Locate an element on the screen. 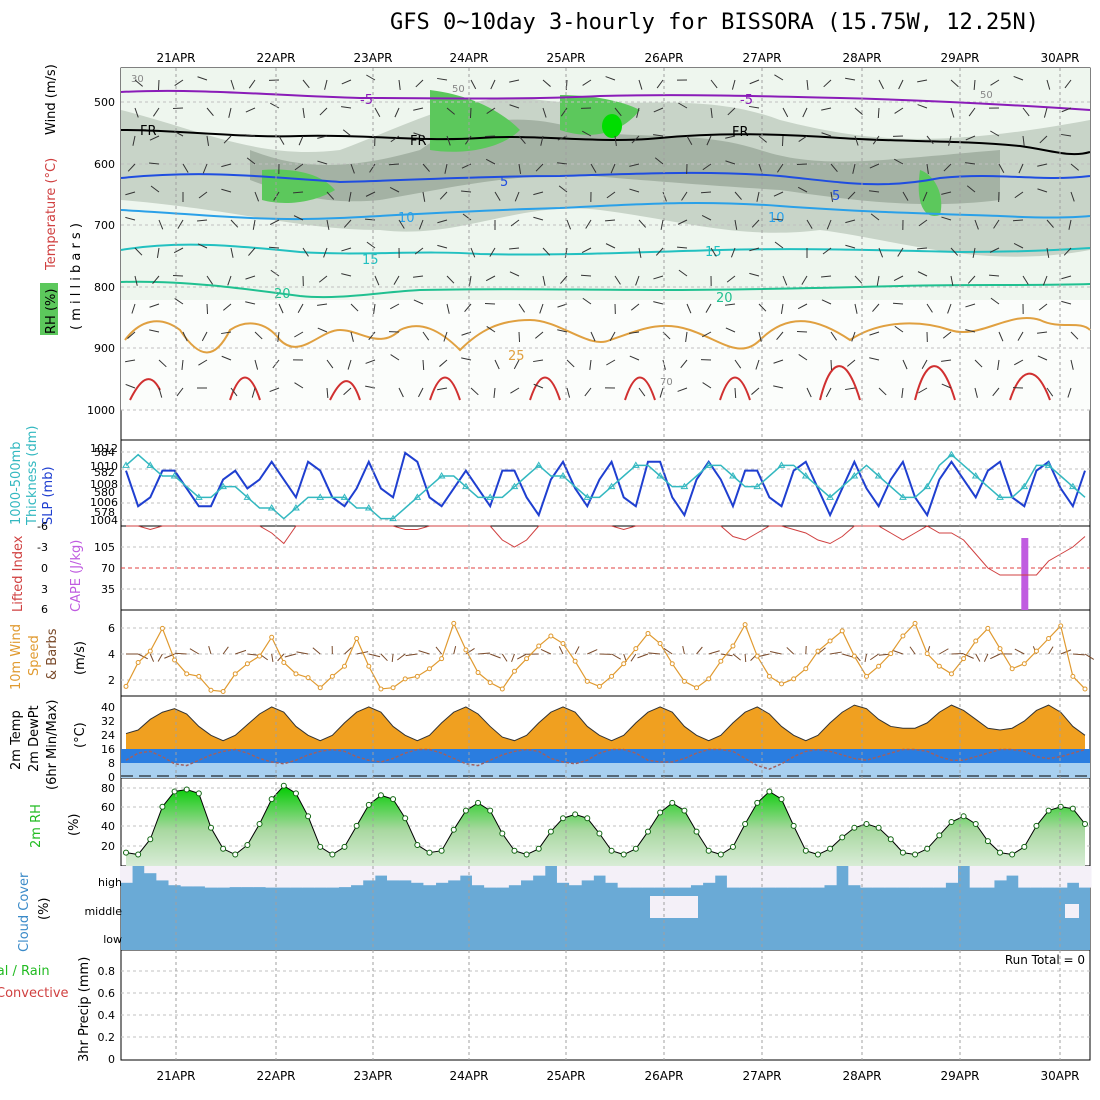  cape-tick-70: 70 is located at coordinates (108, 568).